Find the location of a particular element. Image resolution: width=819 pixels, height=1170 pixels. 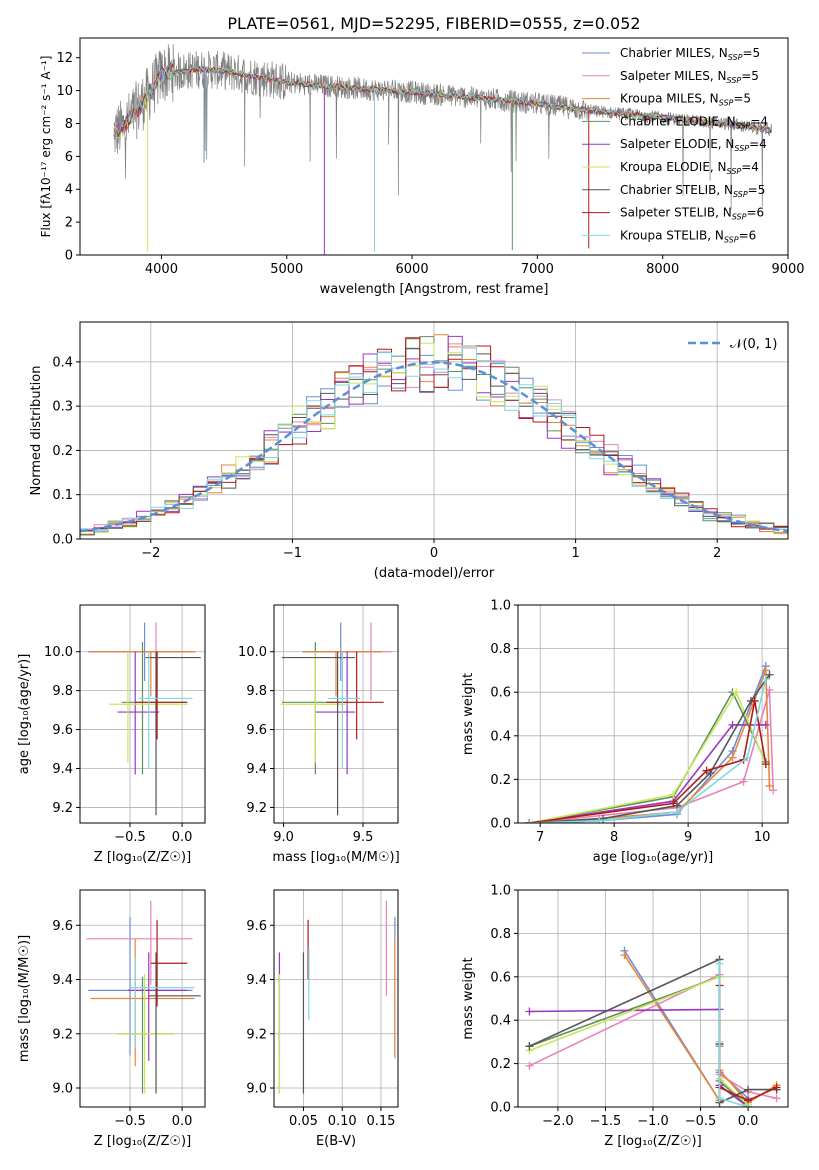

mass_vs_Z-xlabel: Z [log₁₀(Z/Z☉)] is located at coordinates (142, 1141).